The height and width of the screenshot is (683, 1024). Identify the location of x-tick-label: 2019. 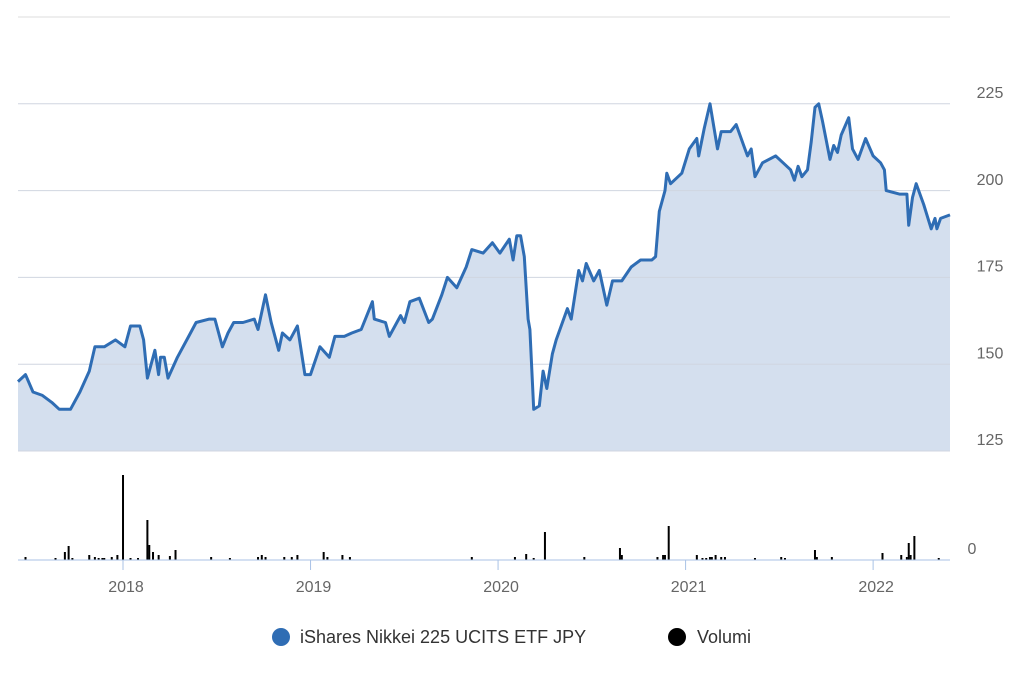
(314, 587).